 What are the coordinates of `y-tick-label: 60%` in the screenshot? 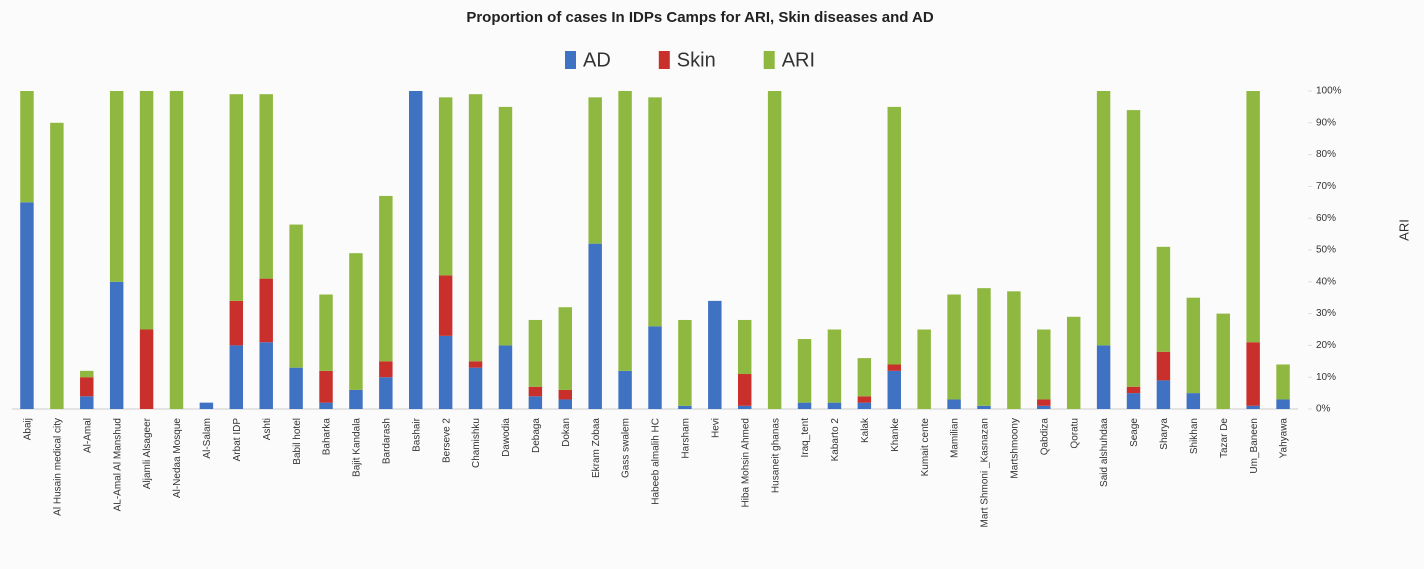 It's located at (1326, 218).